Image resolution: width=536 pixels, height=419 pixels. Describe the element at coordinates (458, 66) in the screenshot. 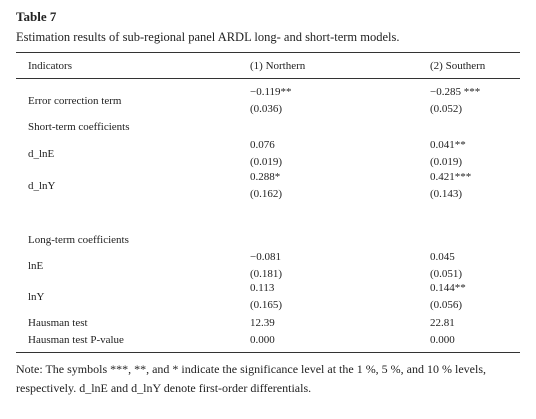

I see `column-header: (2) Southern` at that location.